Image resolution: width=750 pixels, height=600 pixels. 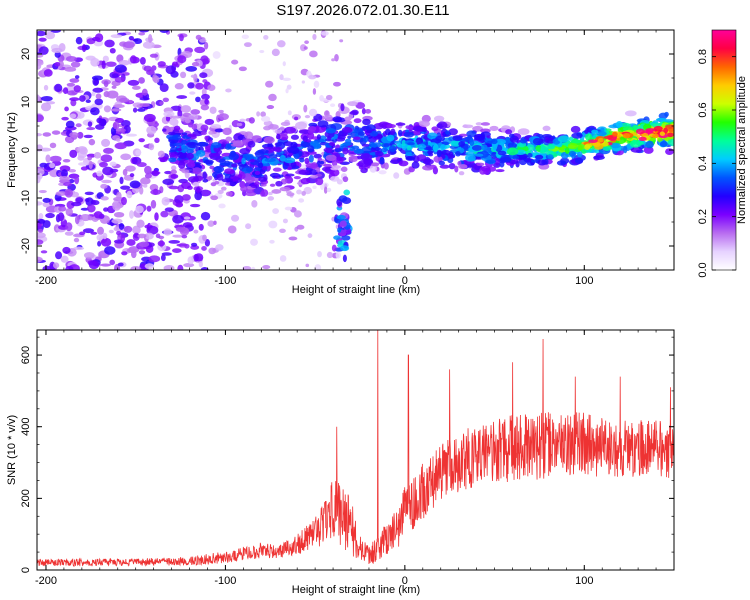 What do you see at coordinates (703, 56) in the screenshot?
I see `colorbar-tick-label: 0.8` at bounding box center [703, 56].